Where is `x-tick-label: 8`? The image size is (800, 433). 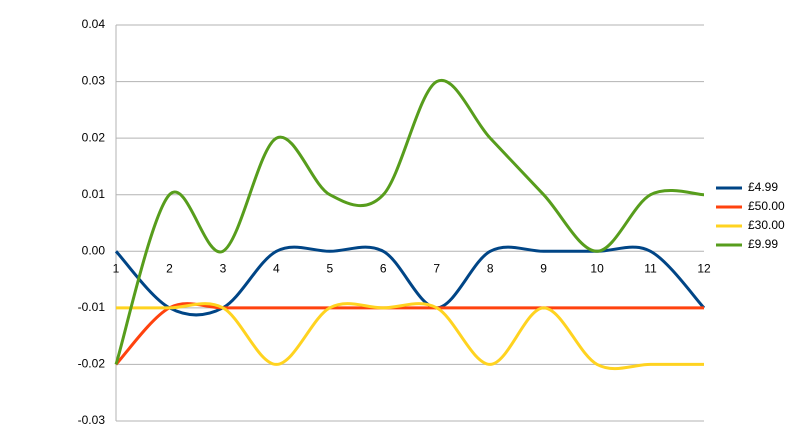
x-tick-label: 8 is located at coordinates (490, 268).